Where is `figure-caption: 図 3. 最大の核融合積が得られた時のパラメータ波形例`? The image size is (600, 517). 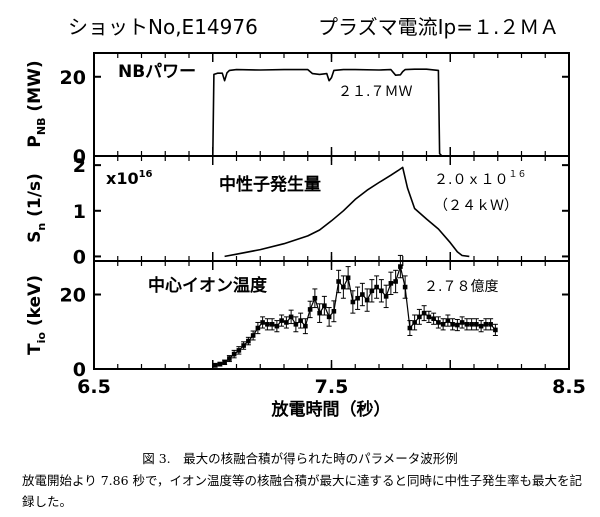
figure-caption: 図 3. 最大の核融合積が得られた時のパラメータ波形例 is located at coordinates (300, 458).